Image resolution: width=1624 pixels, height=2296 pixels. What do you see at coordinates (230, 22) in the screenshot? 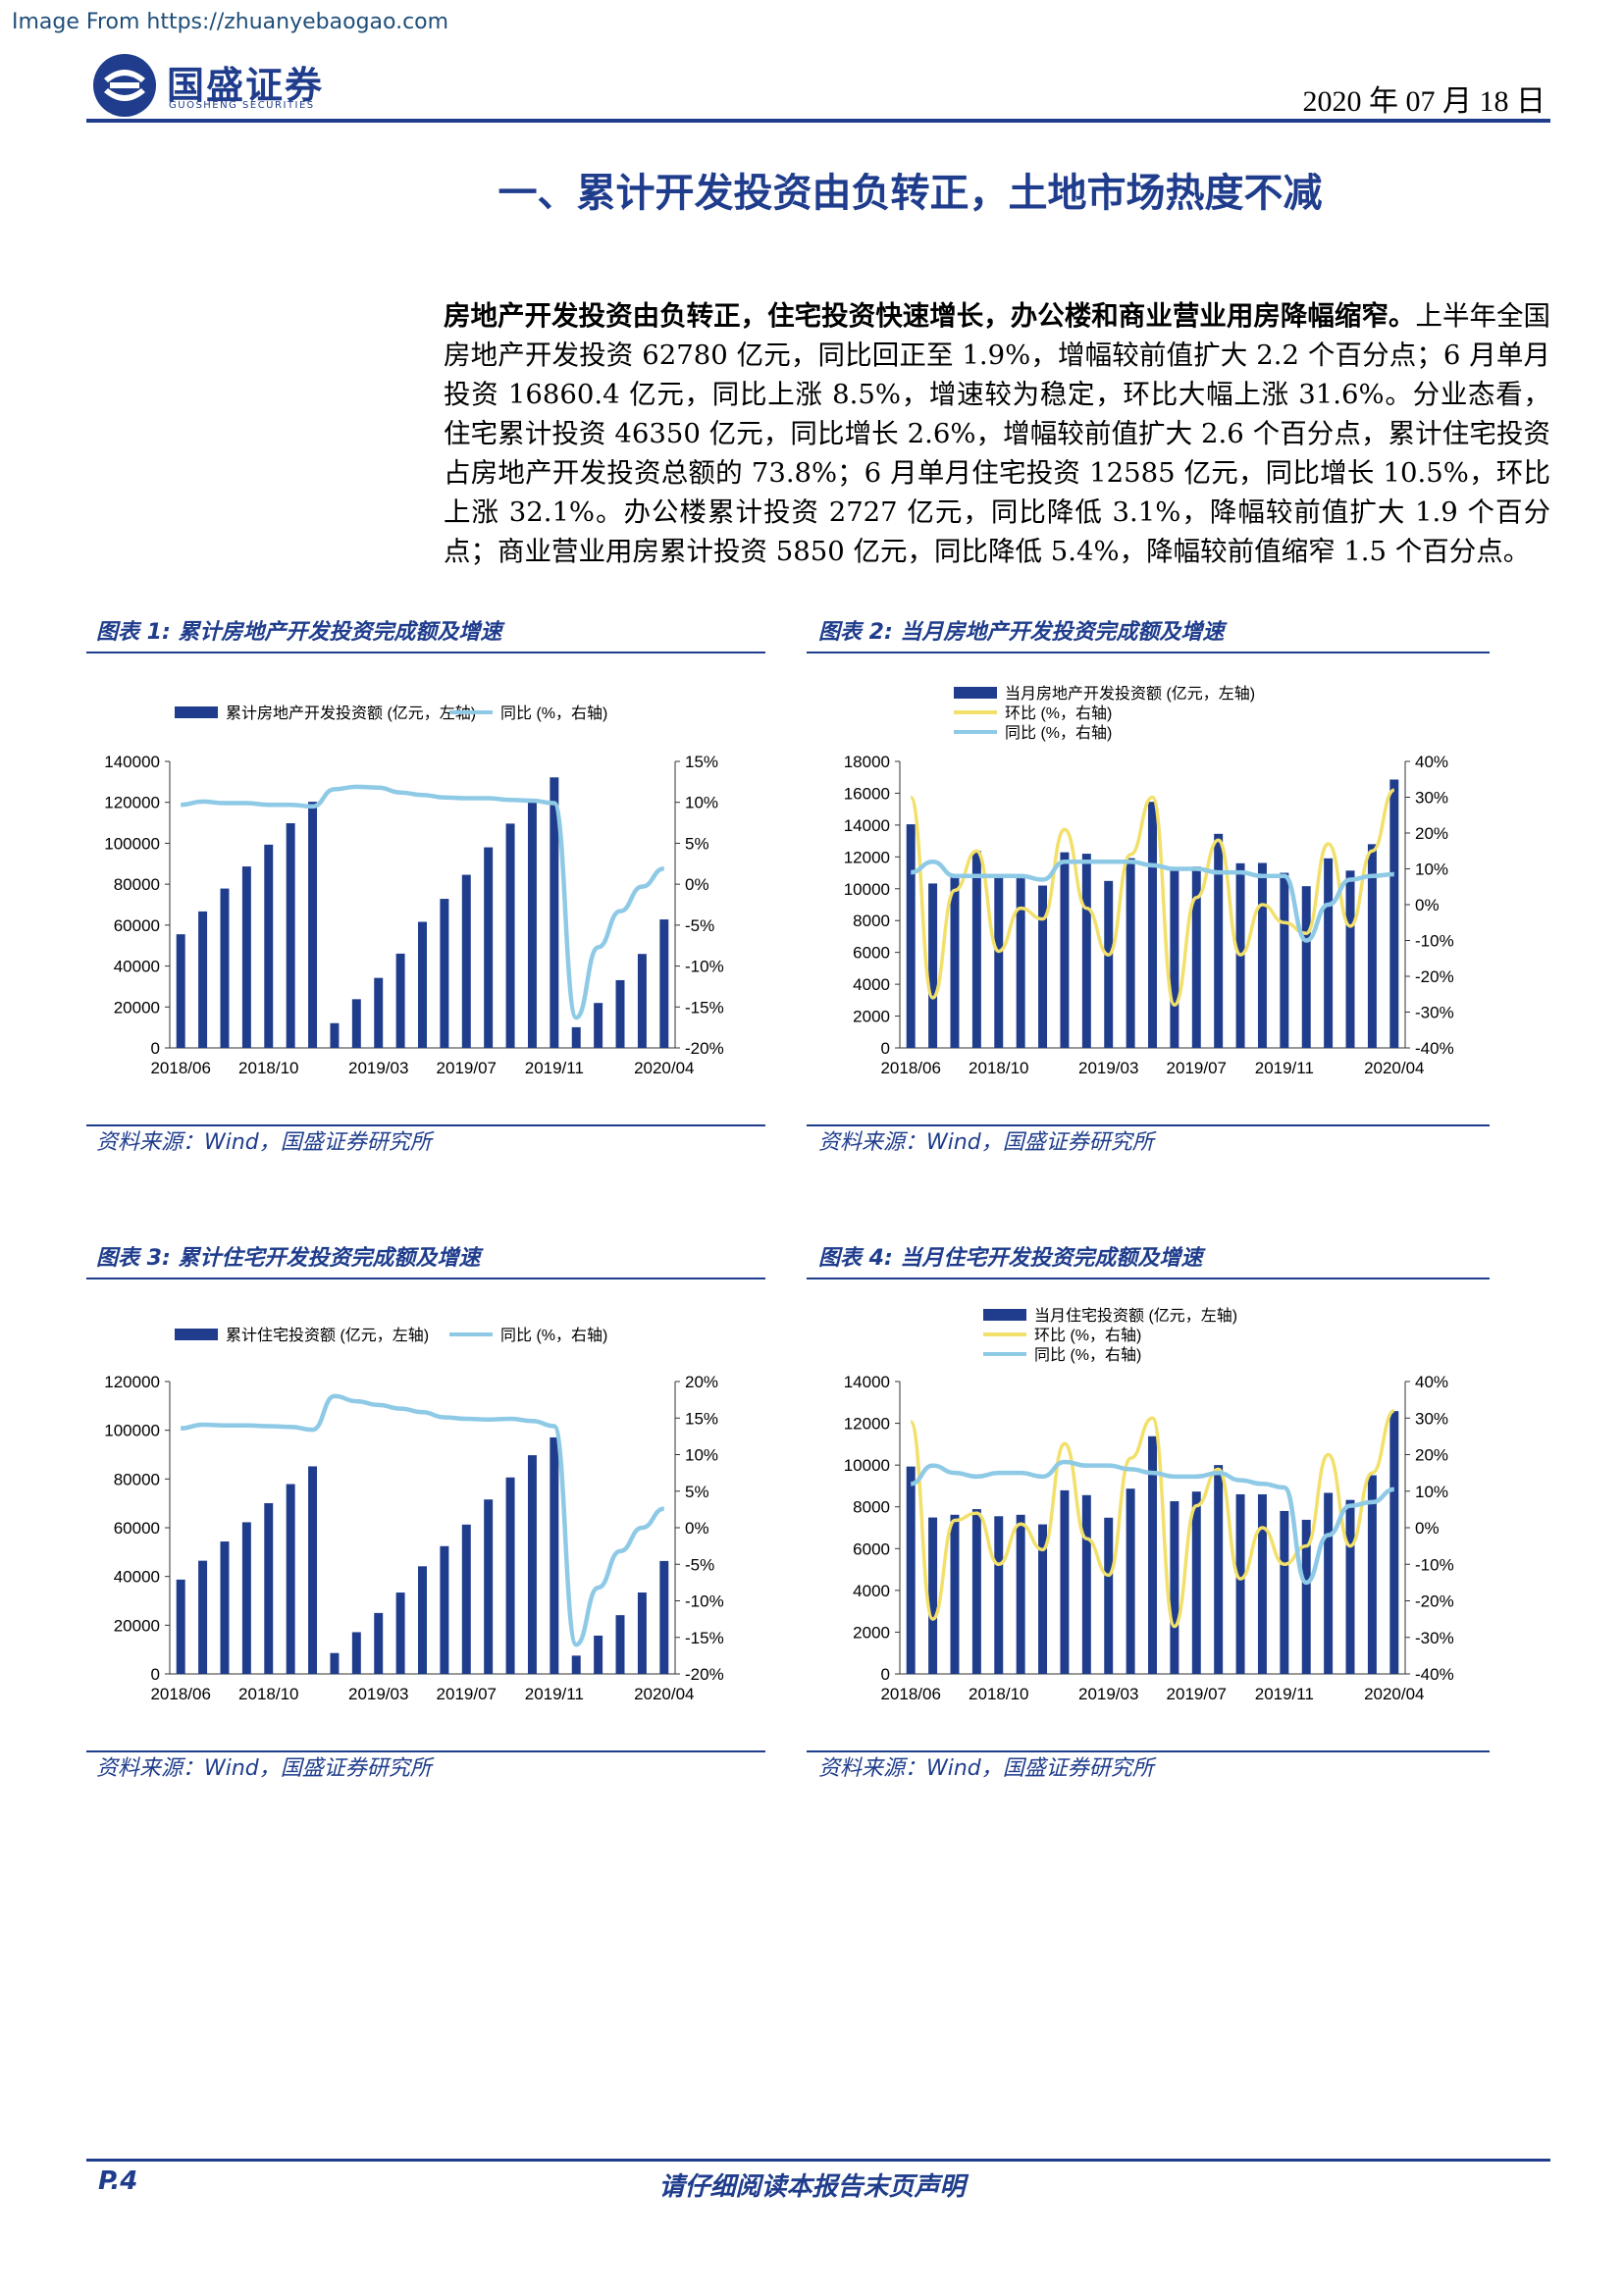
I see `watermark-text: Image From https://zhuanyebaogao.com` at bounding box center [230, 22].